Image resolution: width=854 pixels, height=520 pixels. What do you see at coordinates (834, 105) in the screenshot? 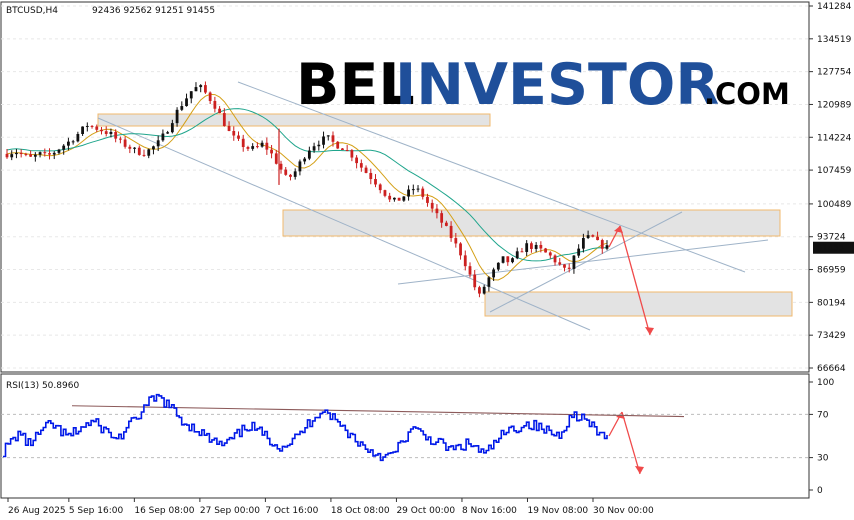
I see `price-tick-label: 120989` at bounding box center [834, 105].